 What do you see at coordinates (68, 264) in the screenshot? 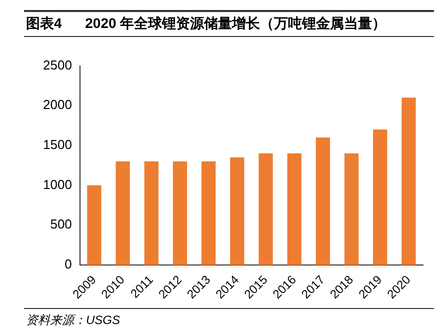
I see `y-tick-label: 0` at bounding box center [68, 264].